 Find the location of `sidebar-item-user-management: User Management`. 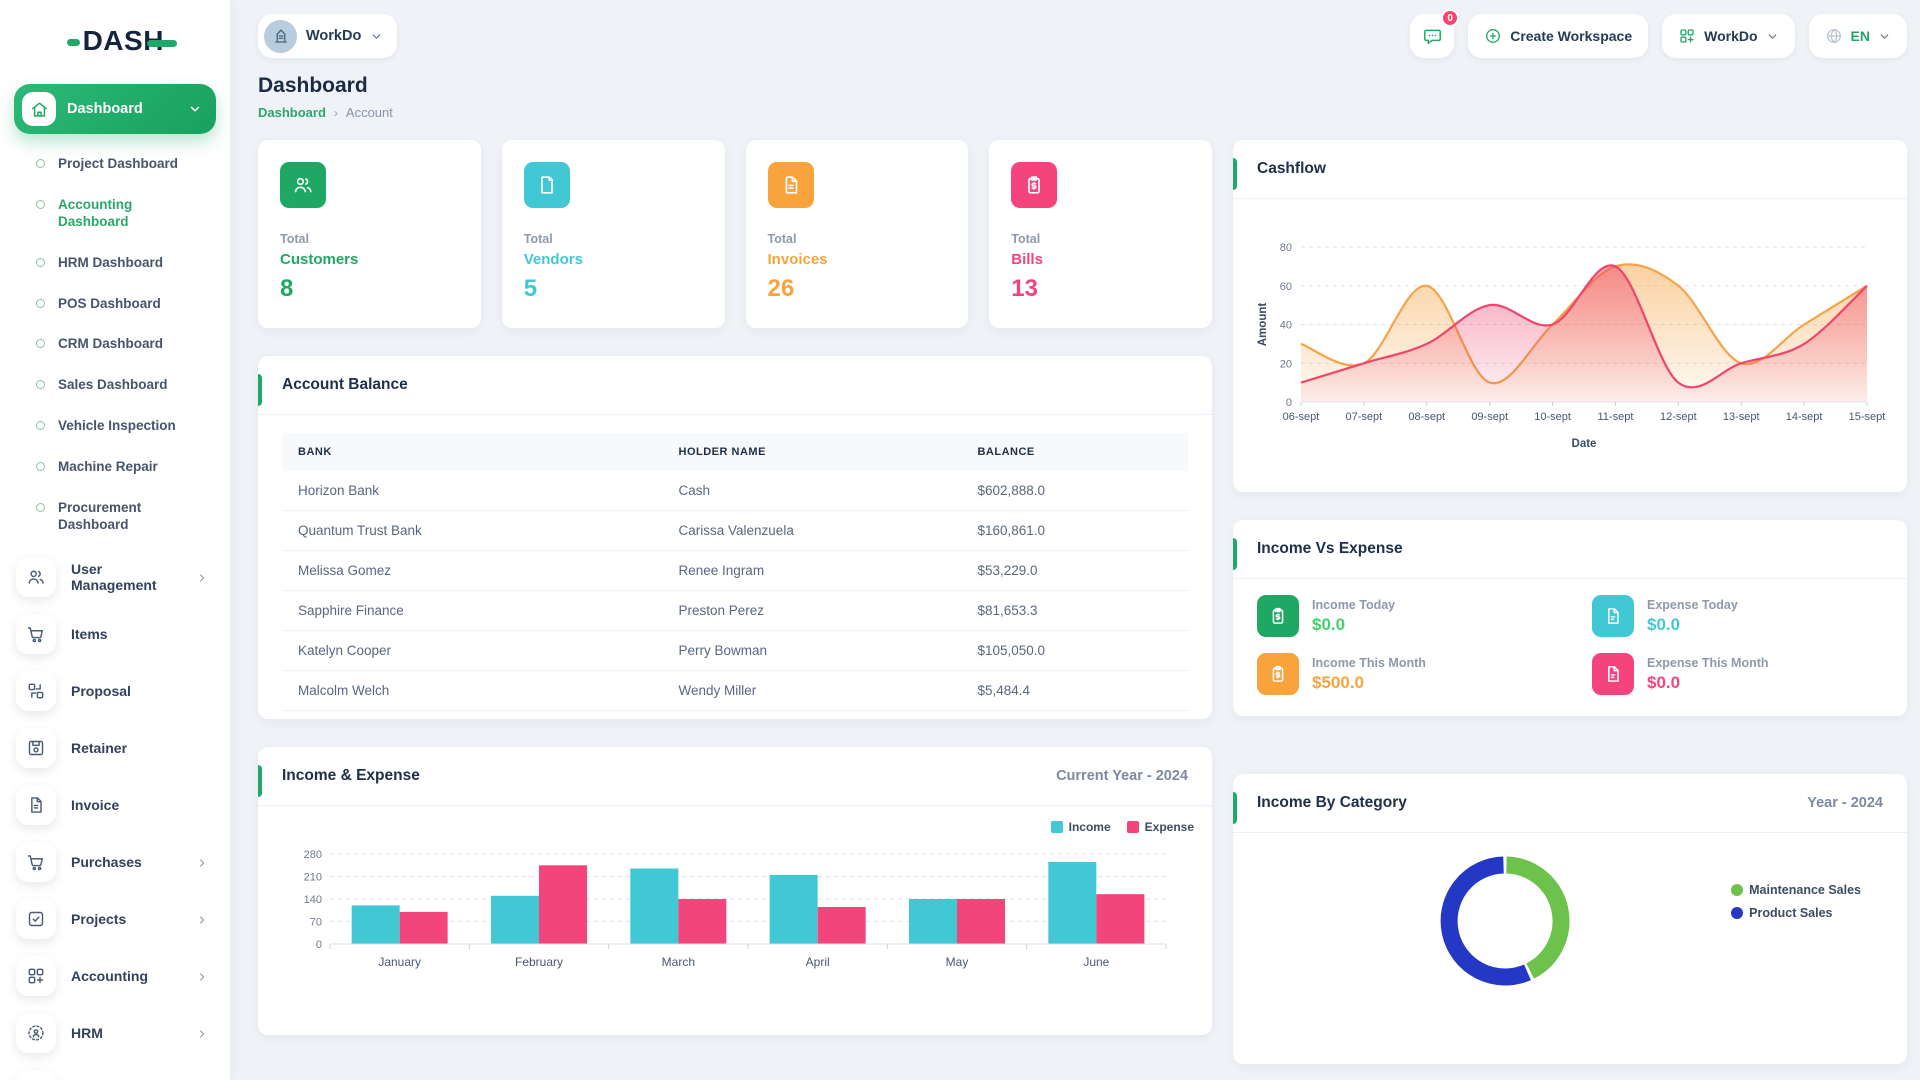

sidebar-item-user-management: User Management is located at coordinates (115, 577).